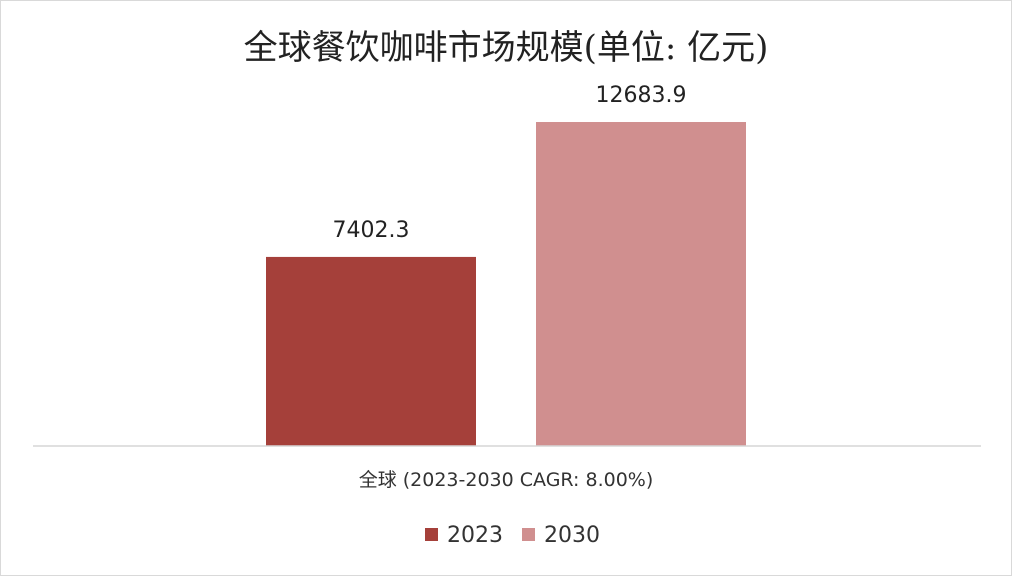 The width and height of the screenshot is (1012, 576). Describe the element at coordinates (641, 284) in the screenshot. I see `bar-2030` at that location.